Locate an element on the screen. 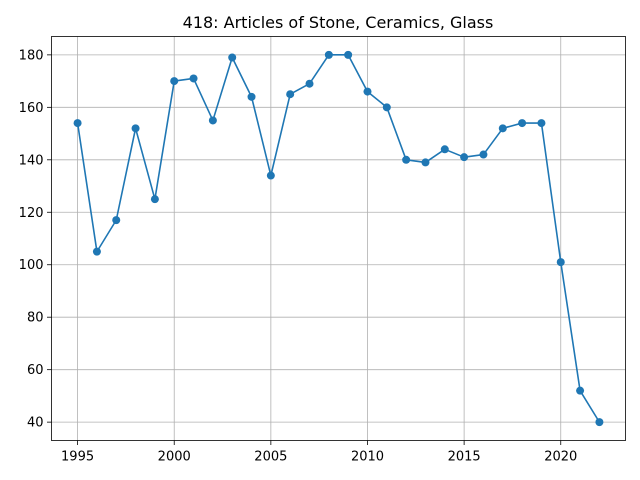 This screenshot has height=480, width=640. x-tick-label: 2020 is located at coordinates (560, 457).